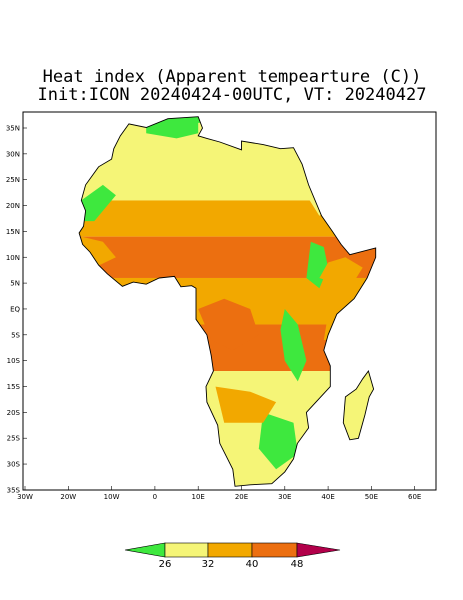 The image size is (463, 600). What do you see at coordinates (13, 206) in the screenshot?
I see `lat-label: 20N` at bounding box center [13, 206].